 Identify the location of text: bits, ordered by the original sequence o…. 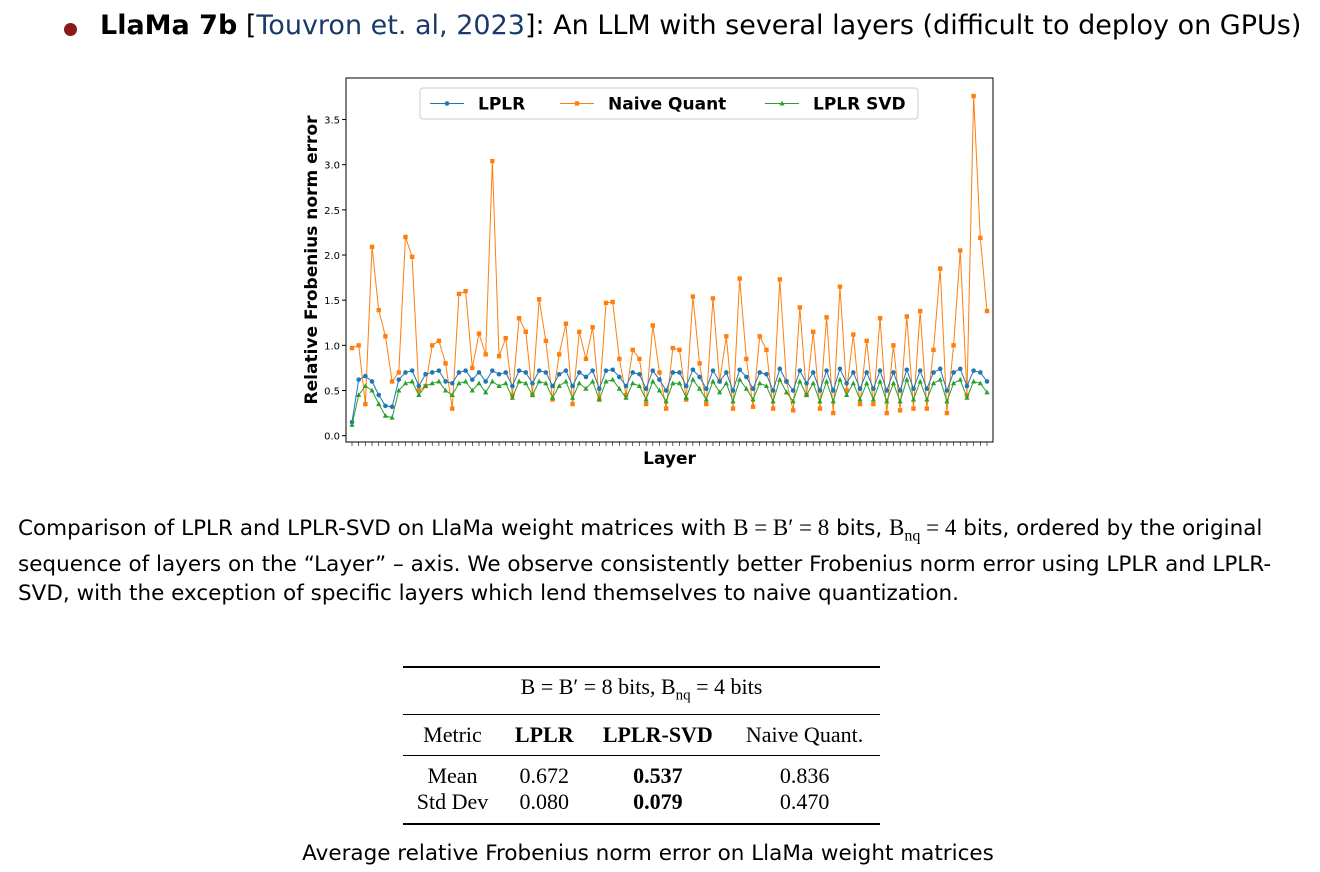
(645, 561).